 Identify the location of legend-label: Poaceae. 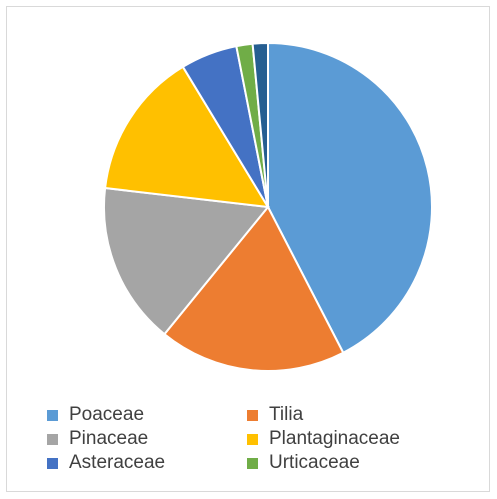
(107, 414).